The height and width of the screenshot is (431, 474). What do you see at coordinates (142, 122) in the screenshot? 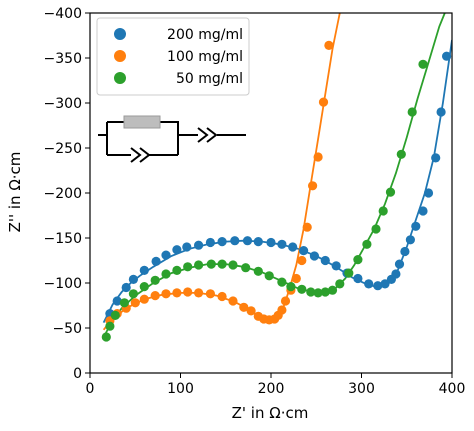
I see `resistor-icon` at bounding box center [142, 122].